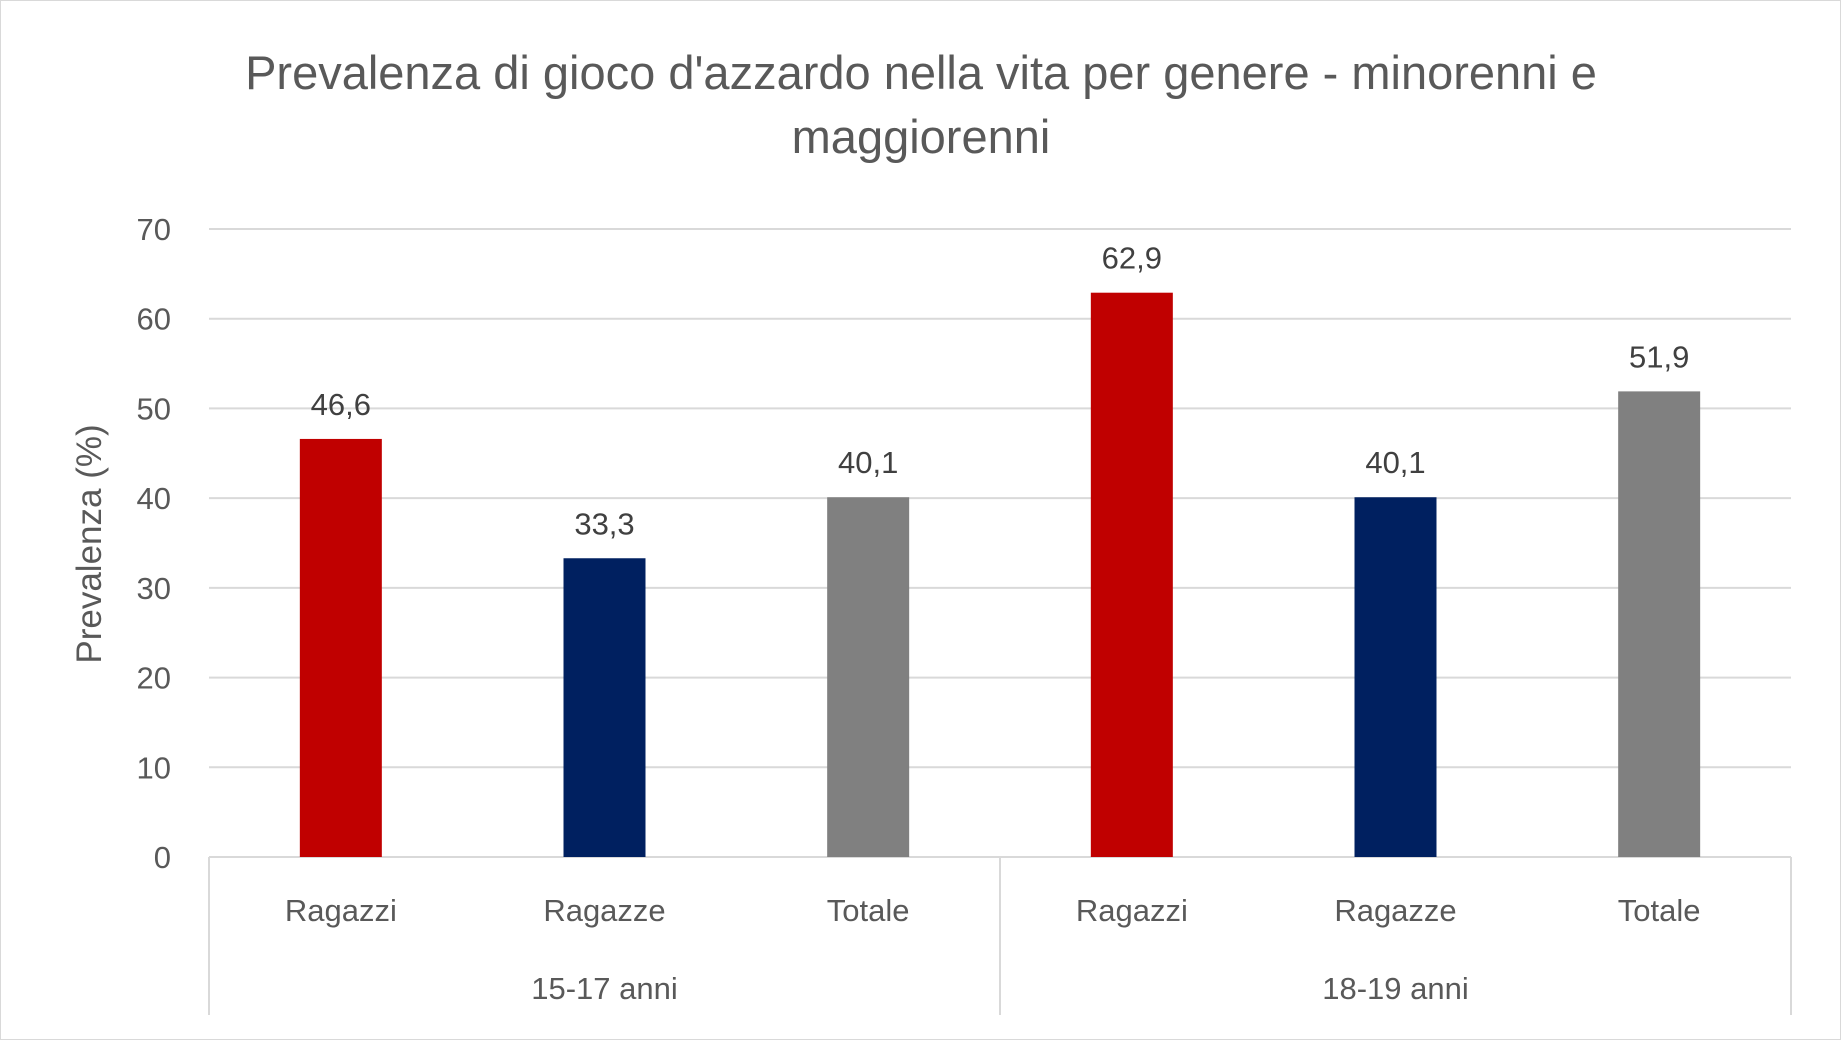  I want to click on y-tick-label: 50, so click(154, 408).